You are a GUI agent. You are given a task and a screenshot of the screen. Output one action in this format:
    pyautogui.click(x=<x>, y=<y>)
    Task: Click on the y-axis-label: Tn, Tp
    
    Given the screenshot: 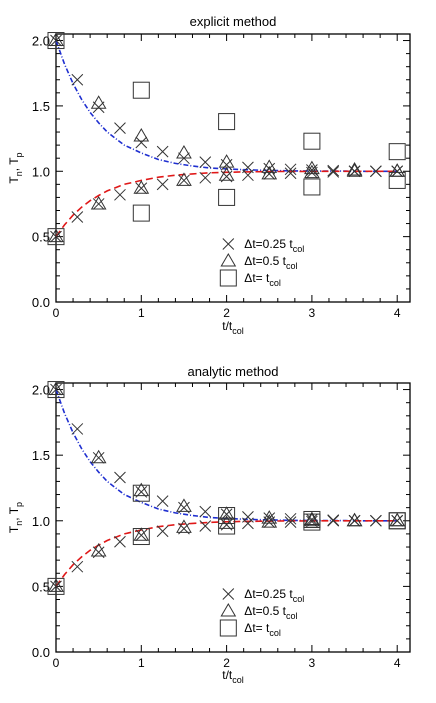 What is the action you would take?
    pyautogui.click(x=15, y=167)
    